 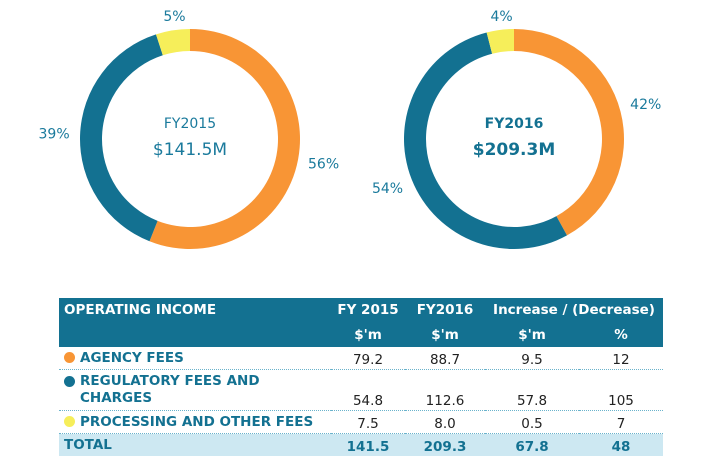 I want to click on cell-value: 112.6, so click(x=445, y=390).